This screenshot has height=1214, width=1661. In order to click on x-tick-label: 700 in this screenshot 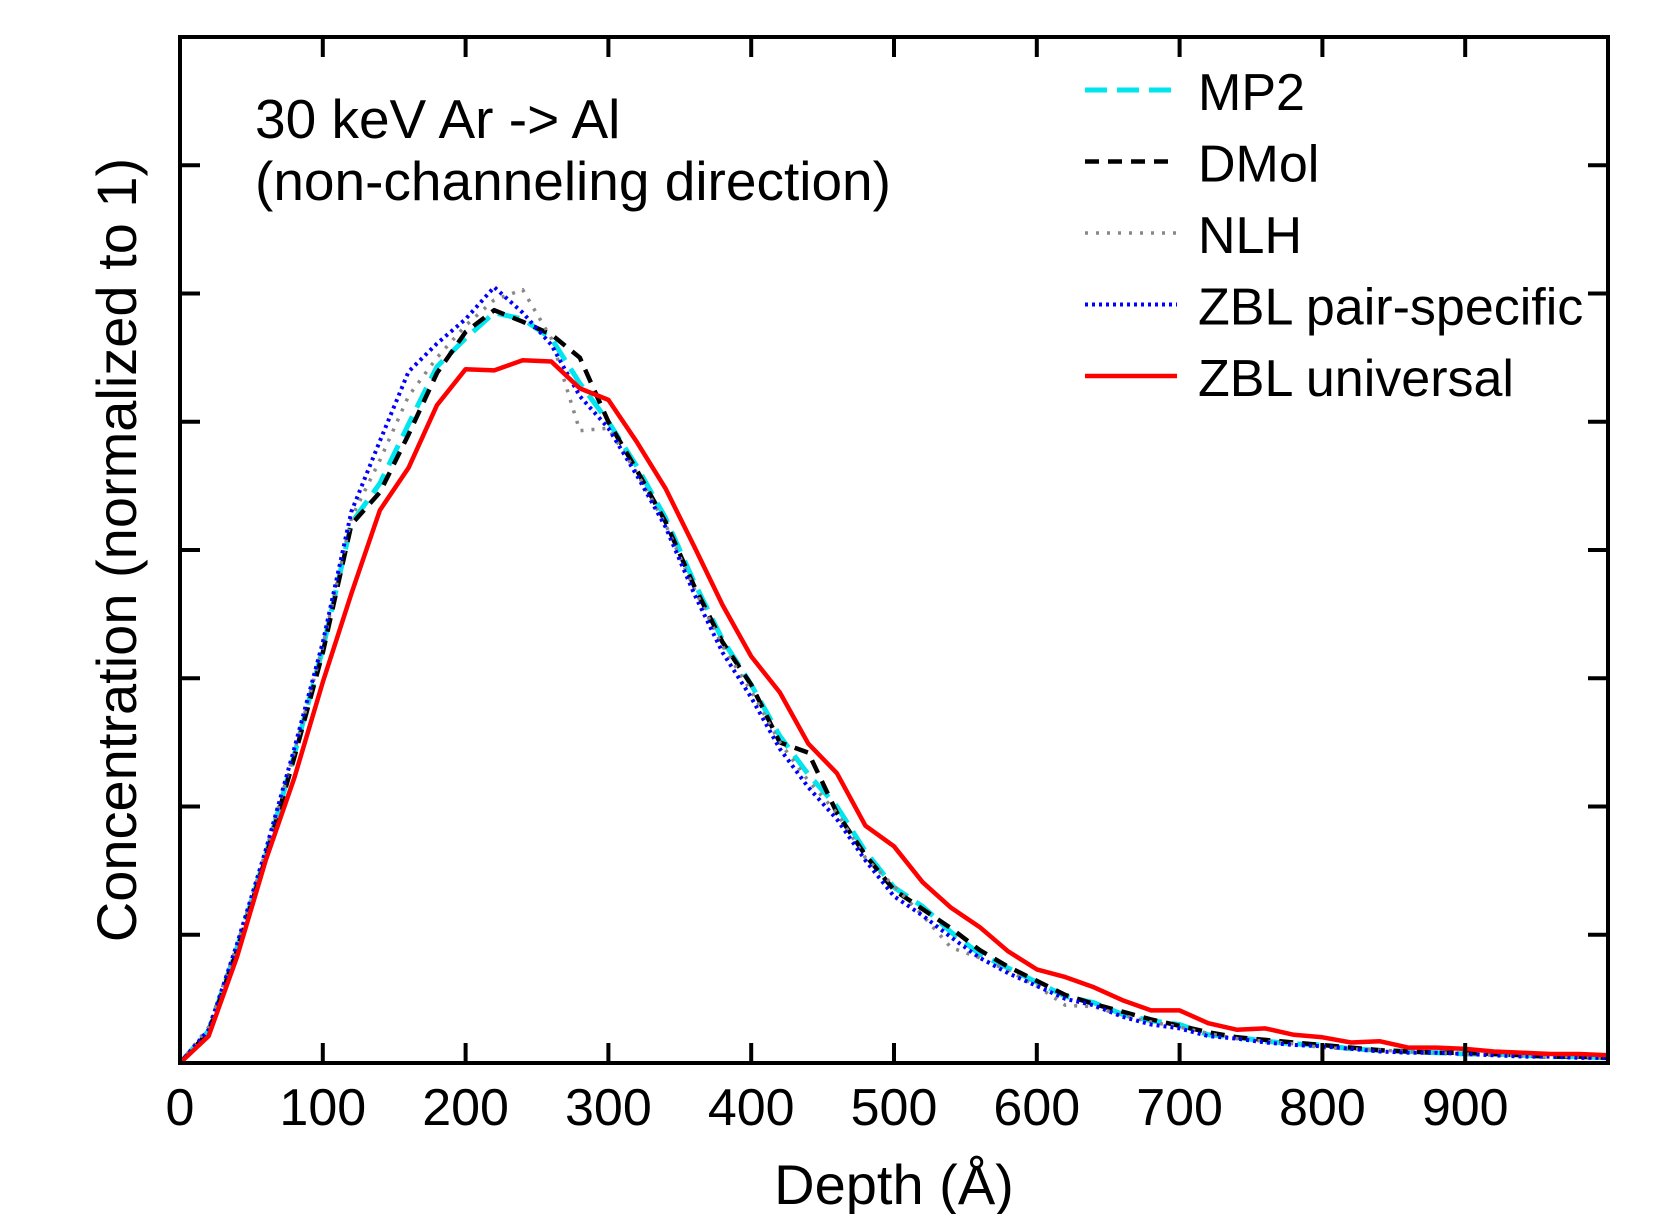, I will do `click(1179, 1108)`.